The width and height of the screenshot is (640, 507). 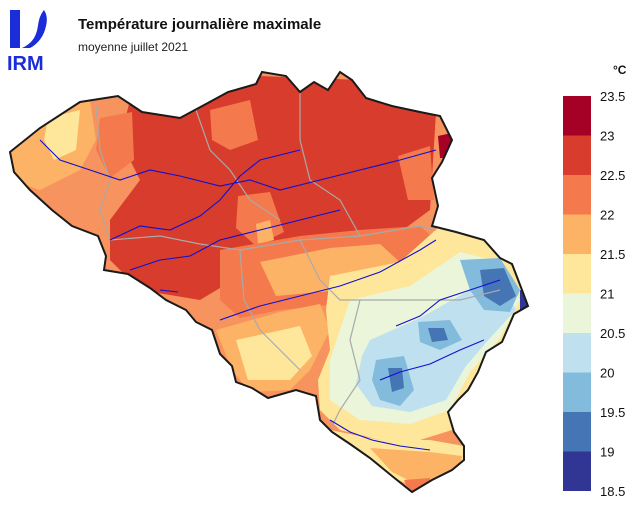 I want to click on legend-tick-label: 18.5, so click(x=612, y=491).